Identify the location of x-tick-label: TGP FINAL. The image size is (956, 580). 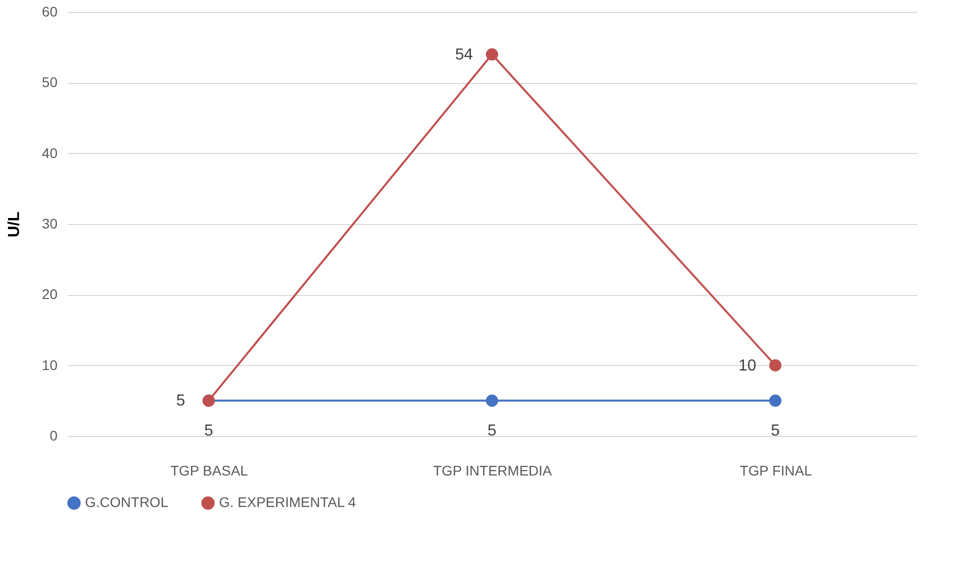
(776, 470).